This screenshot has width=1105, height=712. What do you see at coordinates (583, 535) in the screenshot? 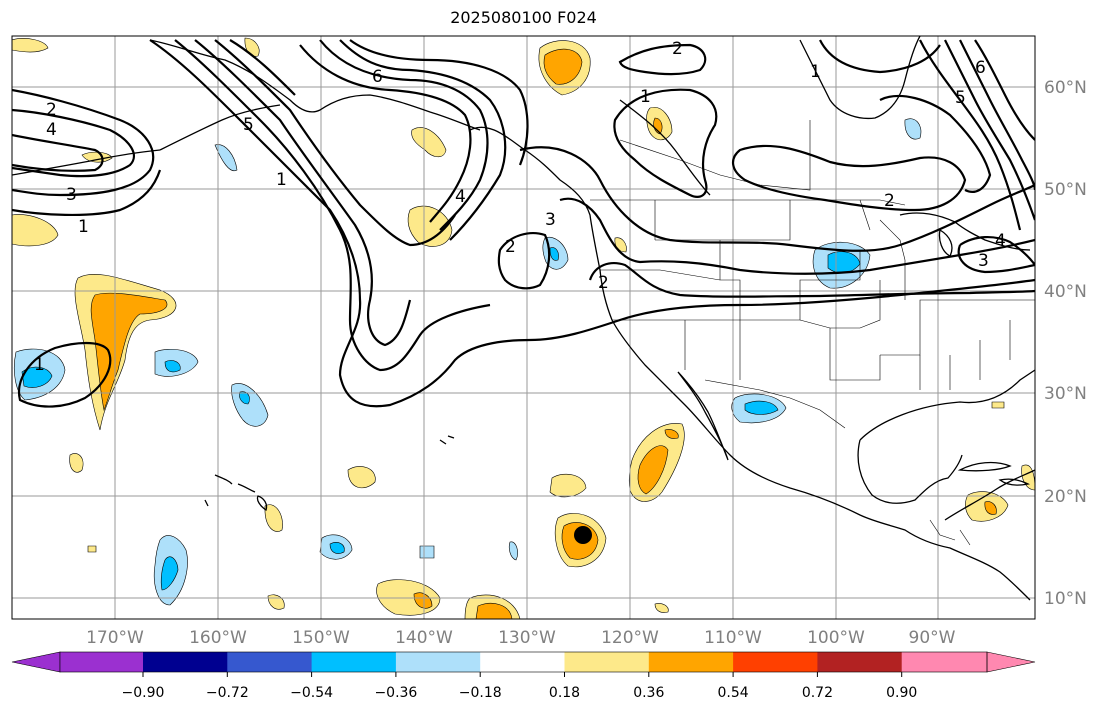
I see `storm-center-marker` at bounding box center [583, 535].